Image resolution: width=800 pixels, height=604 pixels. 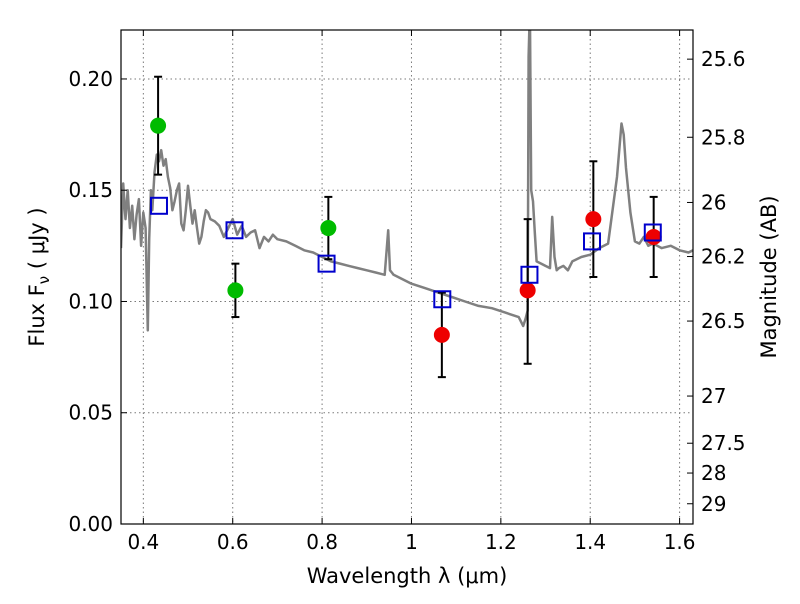 I want to click on x-axis-label: Wavelength λ (μm), so click(x=407, y=576).